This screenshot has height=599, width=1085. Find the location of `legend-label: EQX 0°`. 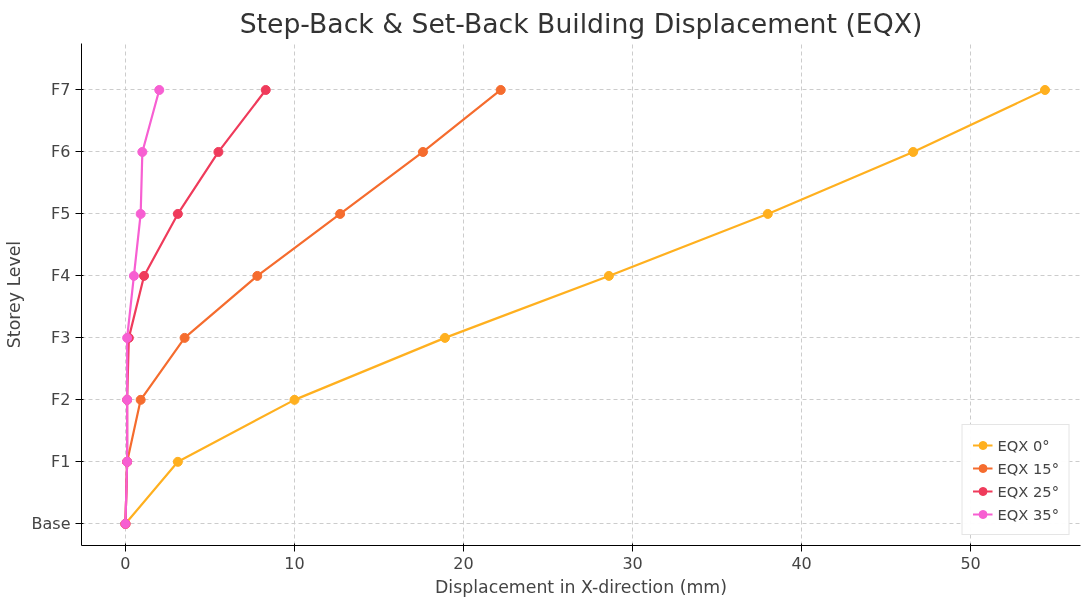

legend-label: EQX 0° is located at coordinates (1023, 445).